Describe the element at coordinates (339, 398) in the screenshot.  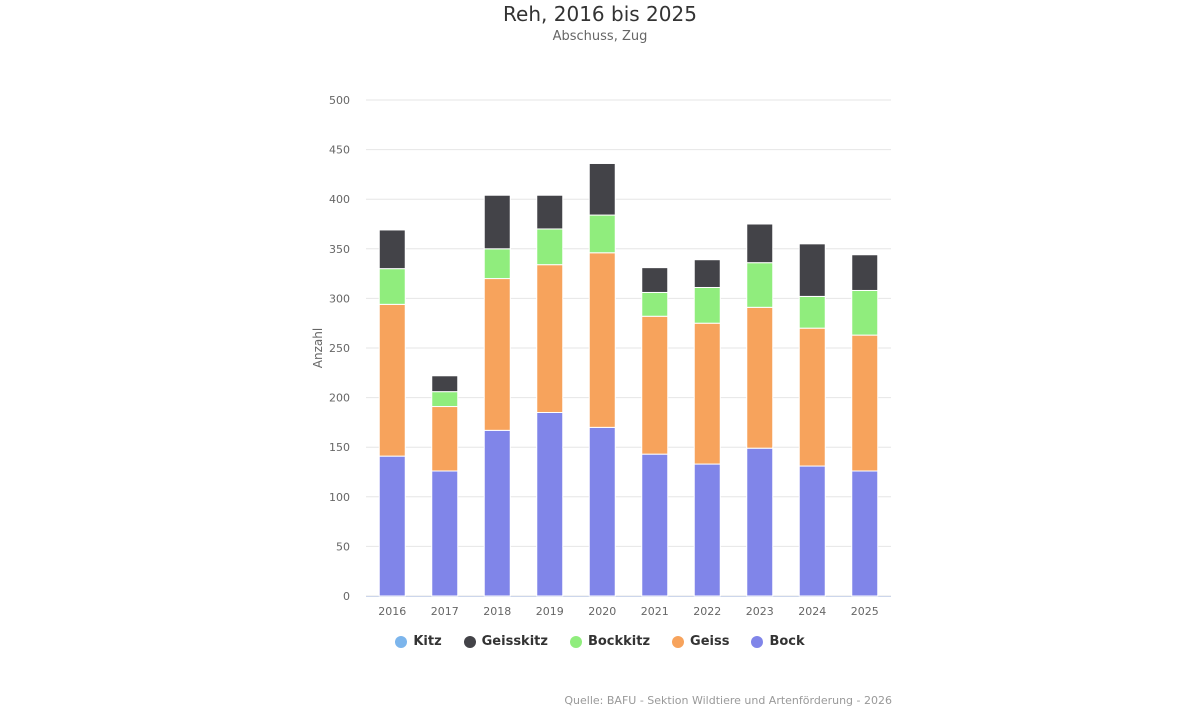
I see `y-tick-label: 200` at that location.